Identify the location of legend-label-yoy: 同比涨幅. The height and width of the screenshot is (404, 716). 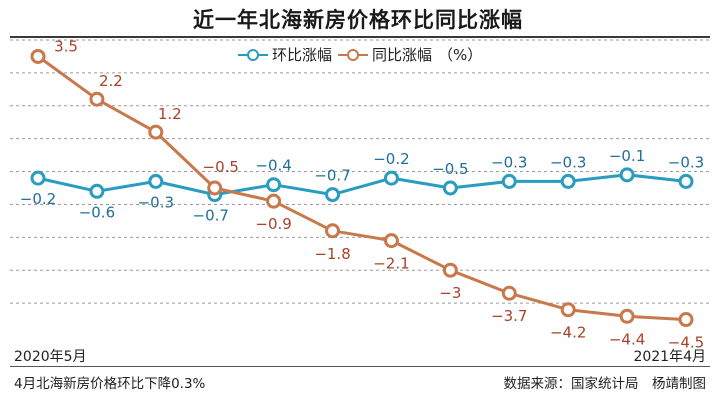
(402, 55).